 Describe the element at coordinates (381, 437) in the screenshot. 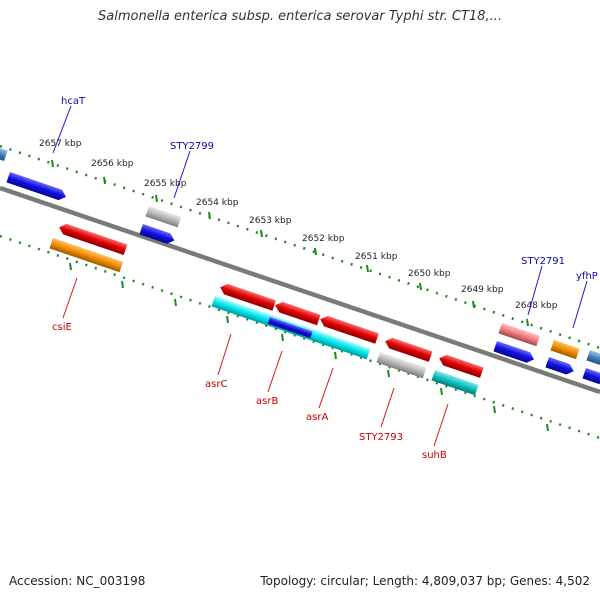

I see `gene-label-STY2793: STY2793` at that location.